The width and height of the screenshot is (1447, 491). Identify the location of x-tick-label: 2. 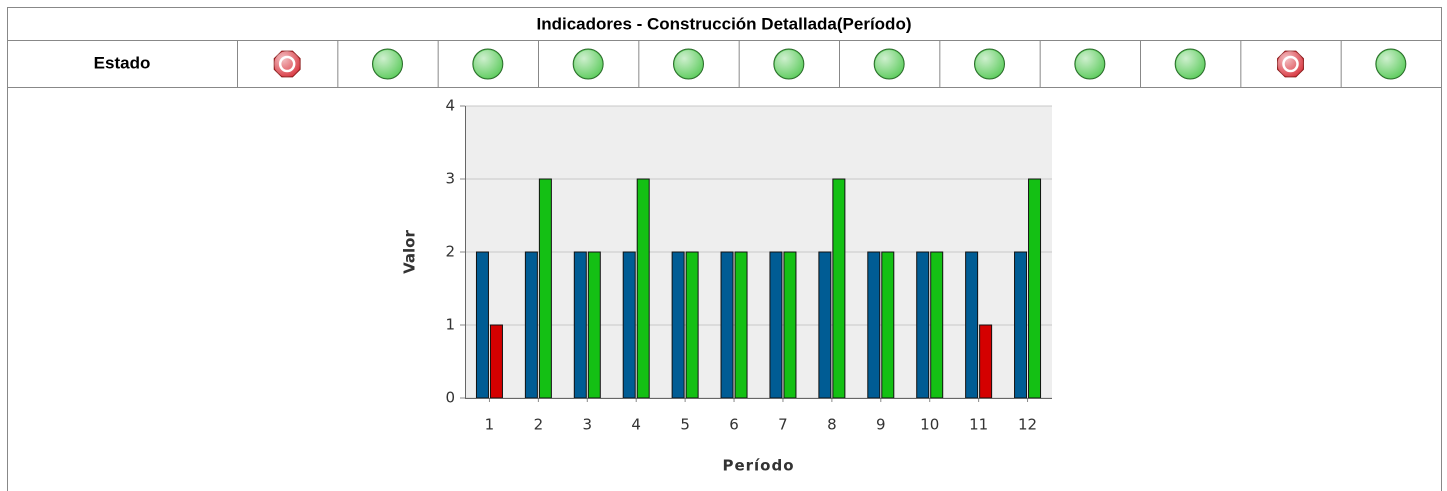
(539, 425).